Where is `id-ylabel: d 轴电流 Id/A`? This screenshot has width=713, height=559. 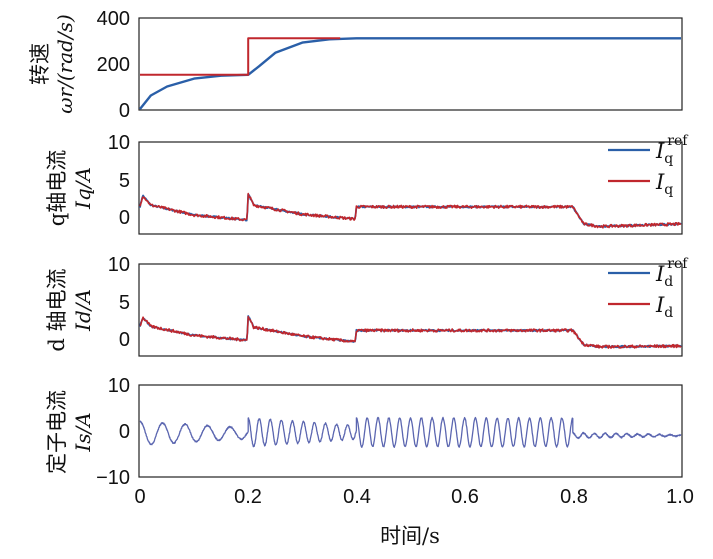
id-ylabel: d 轴电流 Id/A is located at coordinates (70, 309).